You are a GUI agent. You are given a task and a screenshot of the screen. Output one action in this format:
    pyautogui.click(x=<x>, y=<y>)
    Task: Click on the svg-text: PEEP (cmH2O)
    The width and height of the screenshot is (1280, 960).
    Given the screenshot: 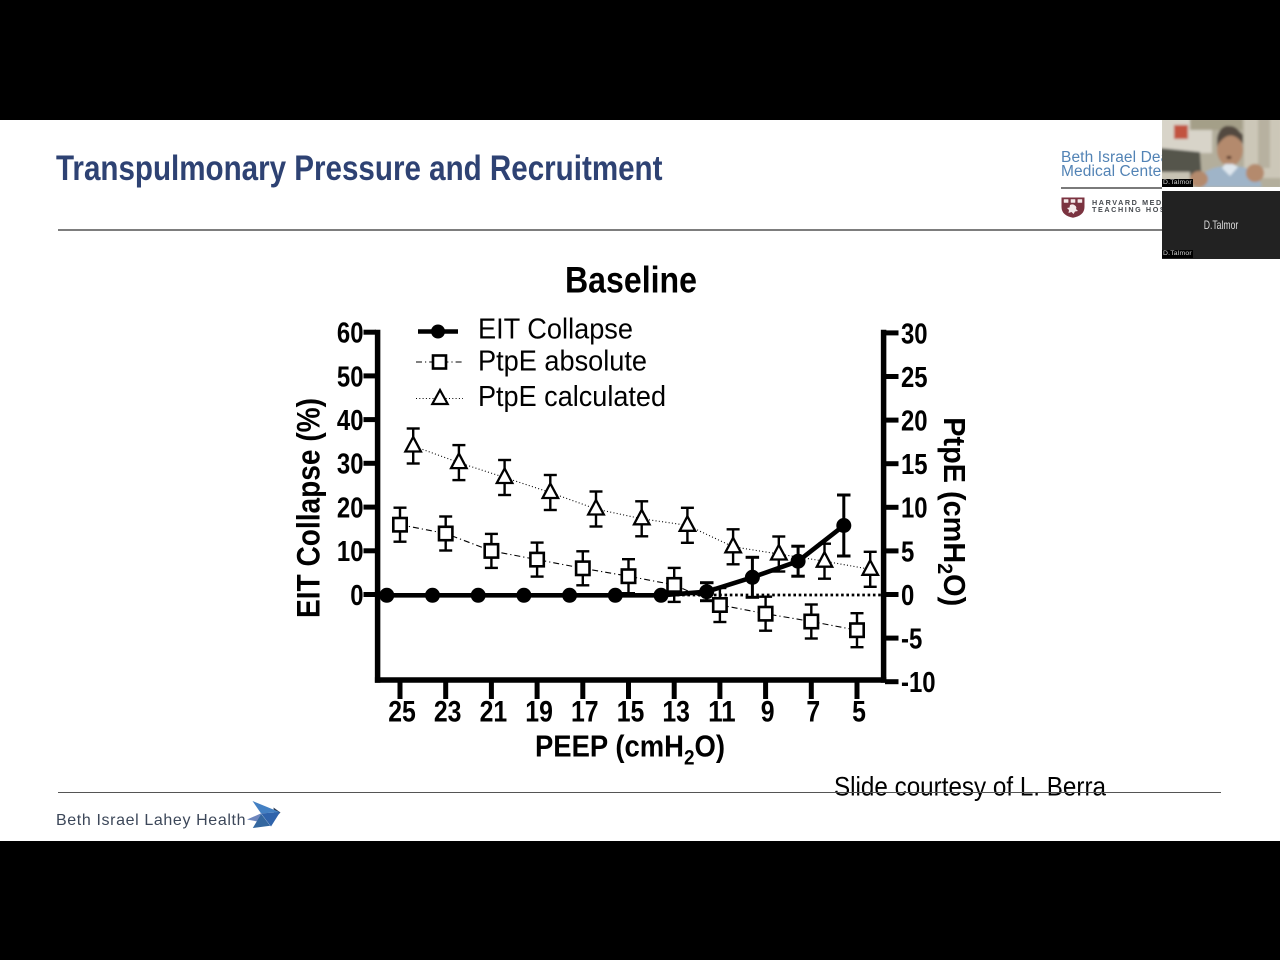 What is the action you would take?
    pyautogui.click(x=630, y=750)
    